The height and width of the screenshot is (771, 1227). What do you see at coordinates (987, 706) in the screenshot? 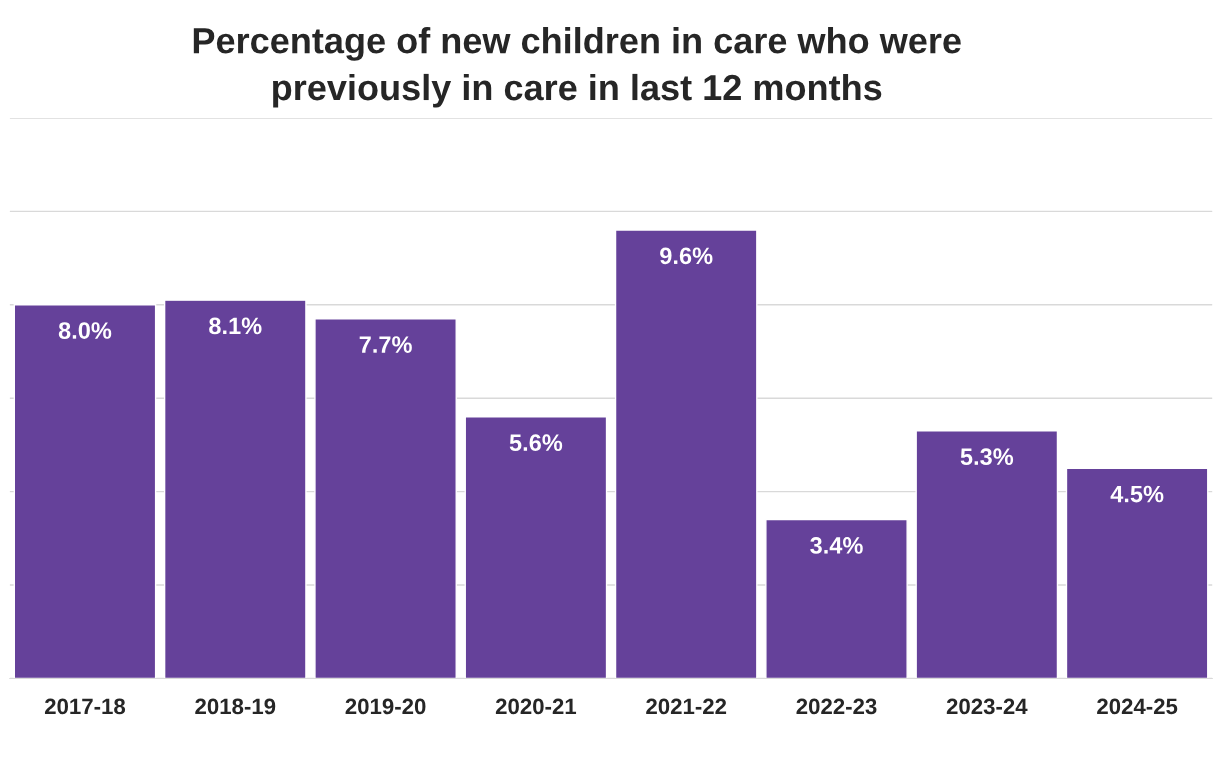
I see `x-tick-label: 2023-24` at bounding box center [987, 706].